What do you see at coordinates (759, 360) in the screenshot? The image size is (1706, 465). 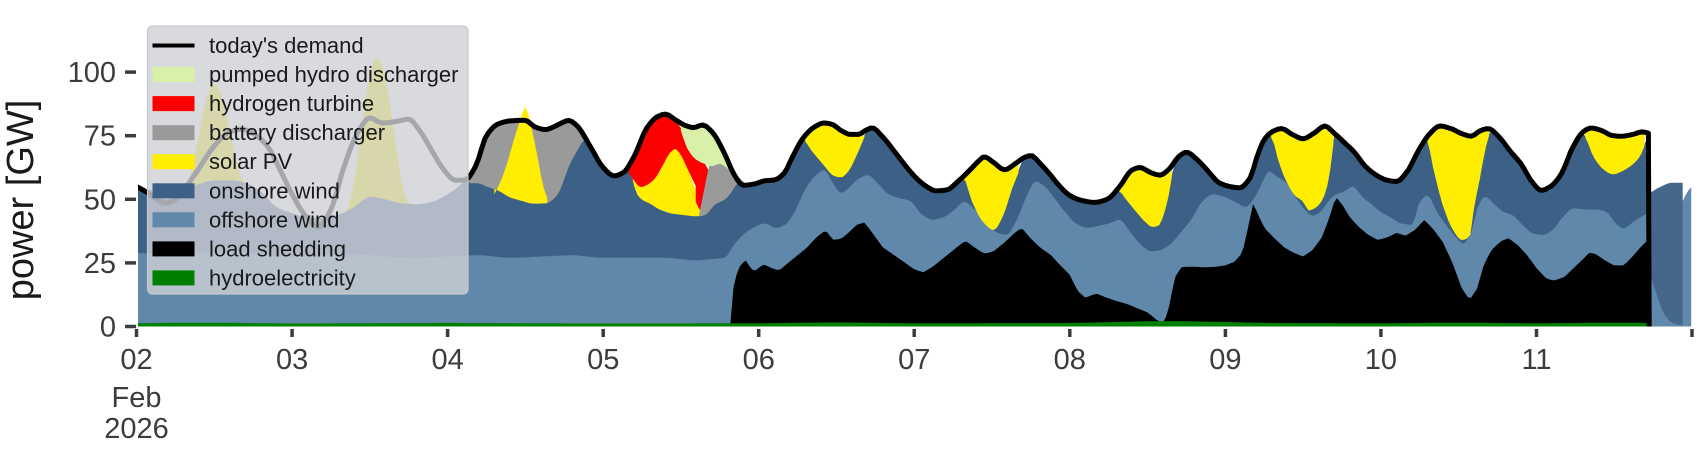 I see `svg-text: 06` at bounding box center [759, 360].